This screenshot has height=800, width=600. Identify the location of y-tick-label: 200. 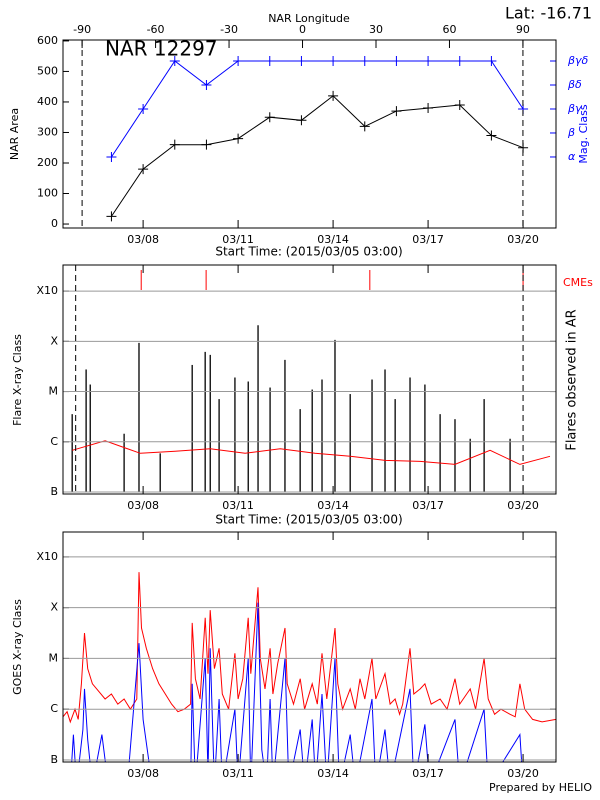
(47, 162).